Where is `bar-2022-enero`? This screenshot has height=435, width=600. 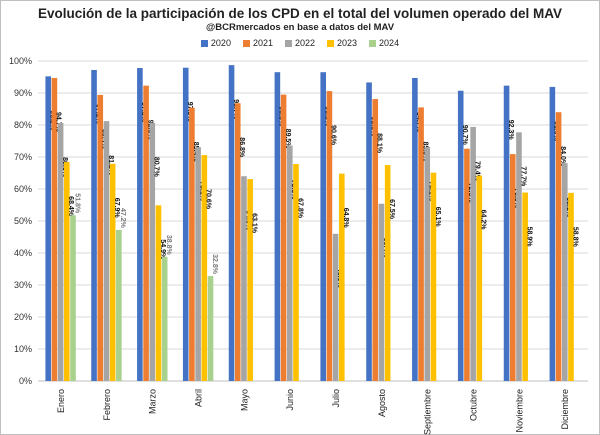 bar-2022-enero is located at coordinates (60, 252).